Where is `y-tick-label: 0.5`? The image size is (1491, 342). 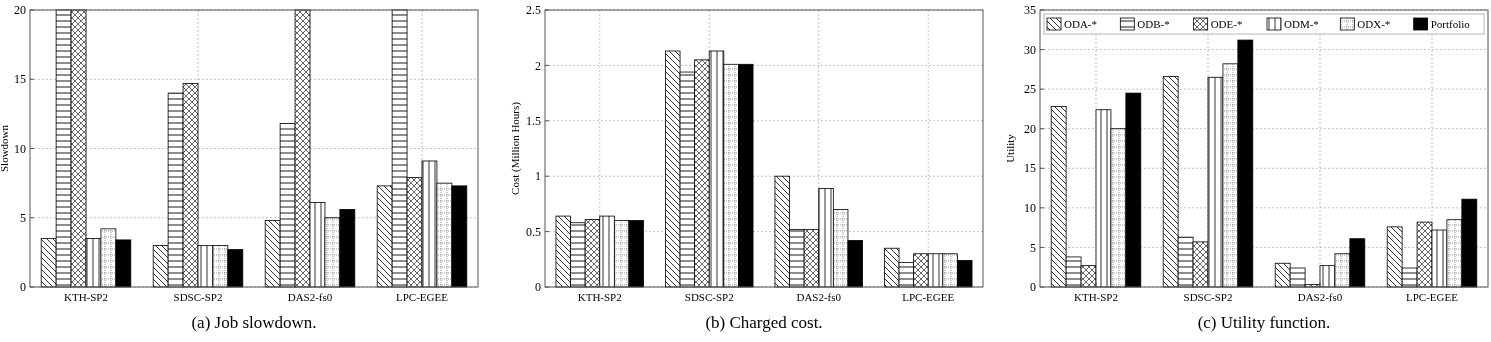
y-tick-label: 0.5 is located at coordinates (533, 231).